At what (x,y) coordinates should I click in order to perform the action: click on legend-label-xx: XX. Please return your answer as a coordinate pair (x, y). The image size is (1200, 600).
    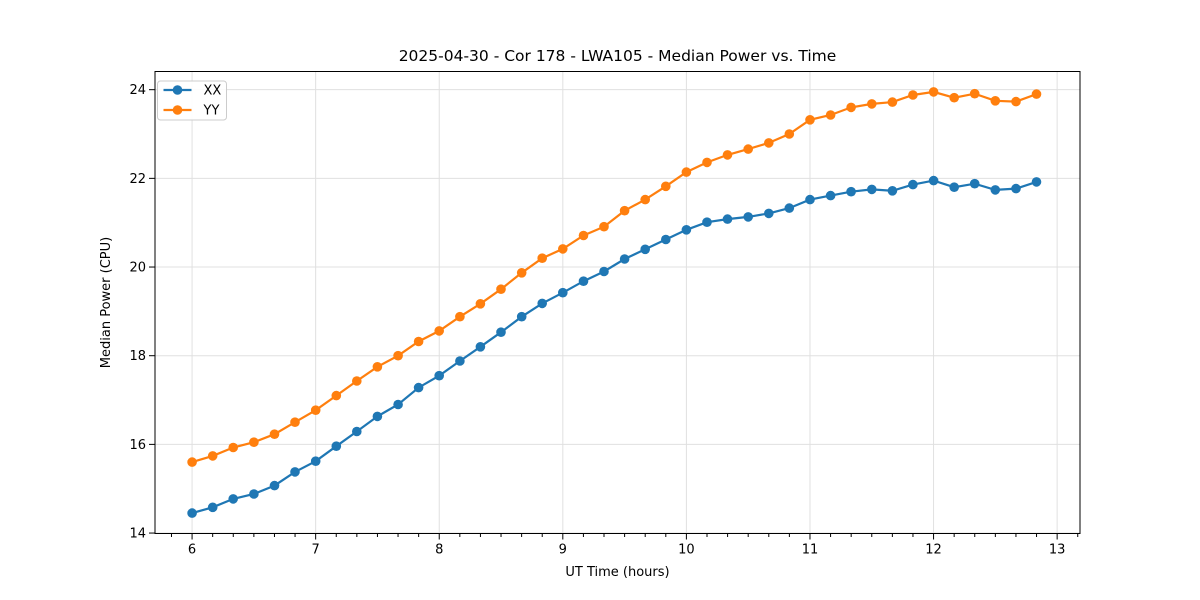
    Looking at the image, I should click on (213, 91).